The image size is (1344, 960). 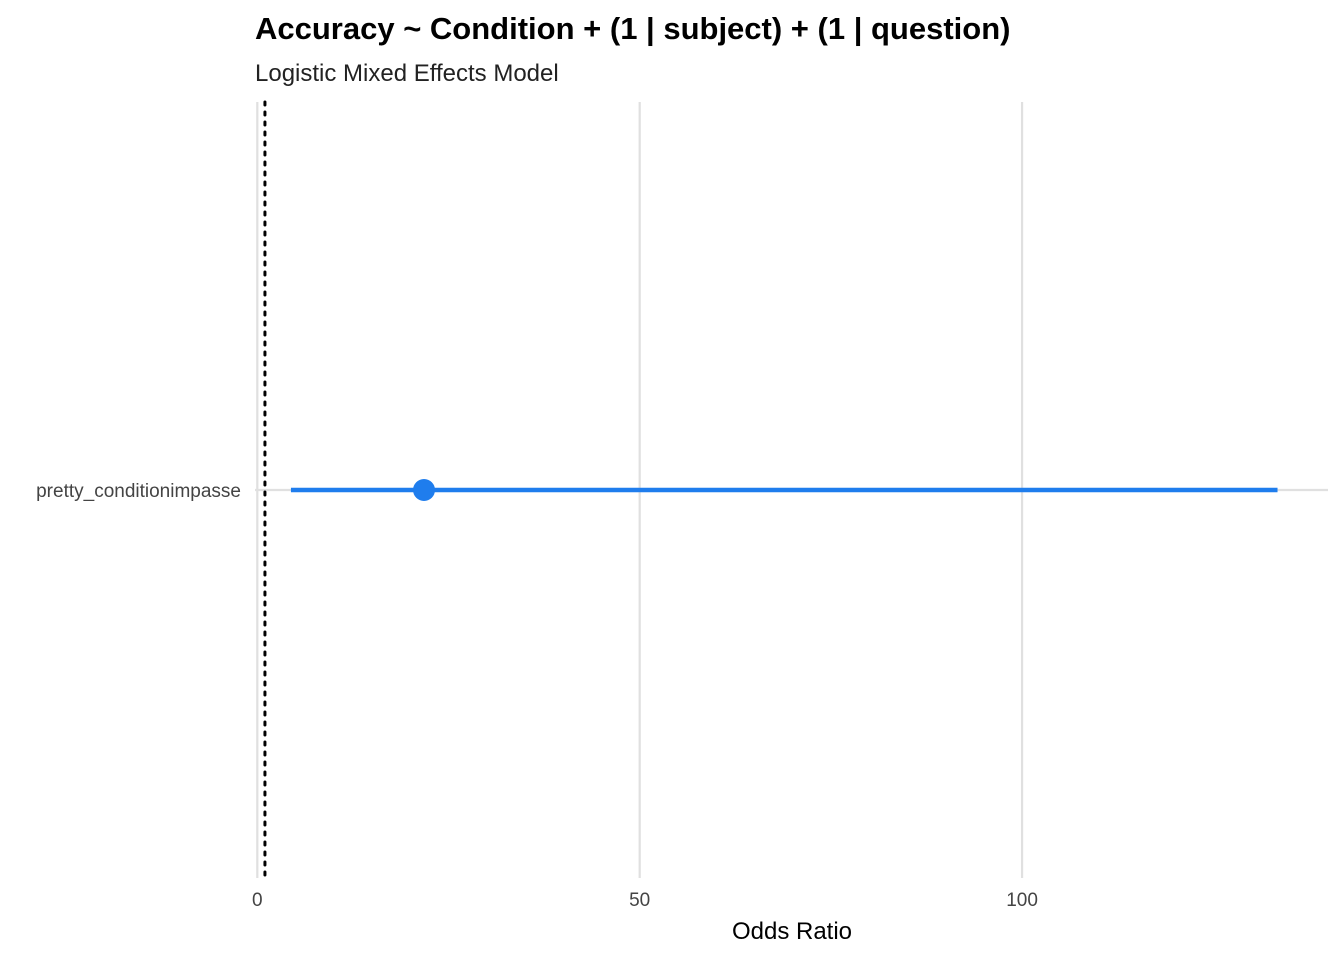 What do you see at coordinates (407, 73) in the screenshot?
I see `chart-subtitle: Logistic Mixed Effects Model` at bounding box center [407, 73].